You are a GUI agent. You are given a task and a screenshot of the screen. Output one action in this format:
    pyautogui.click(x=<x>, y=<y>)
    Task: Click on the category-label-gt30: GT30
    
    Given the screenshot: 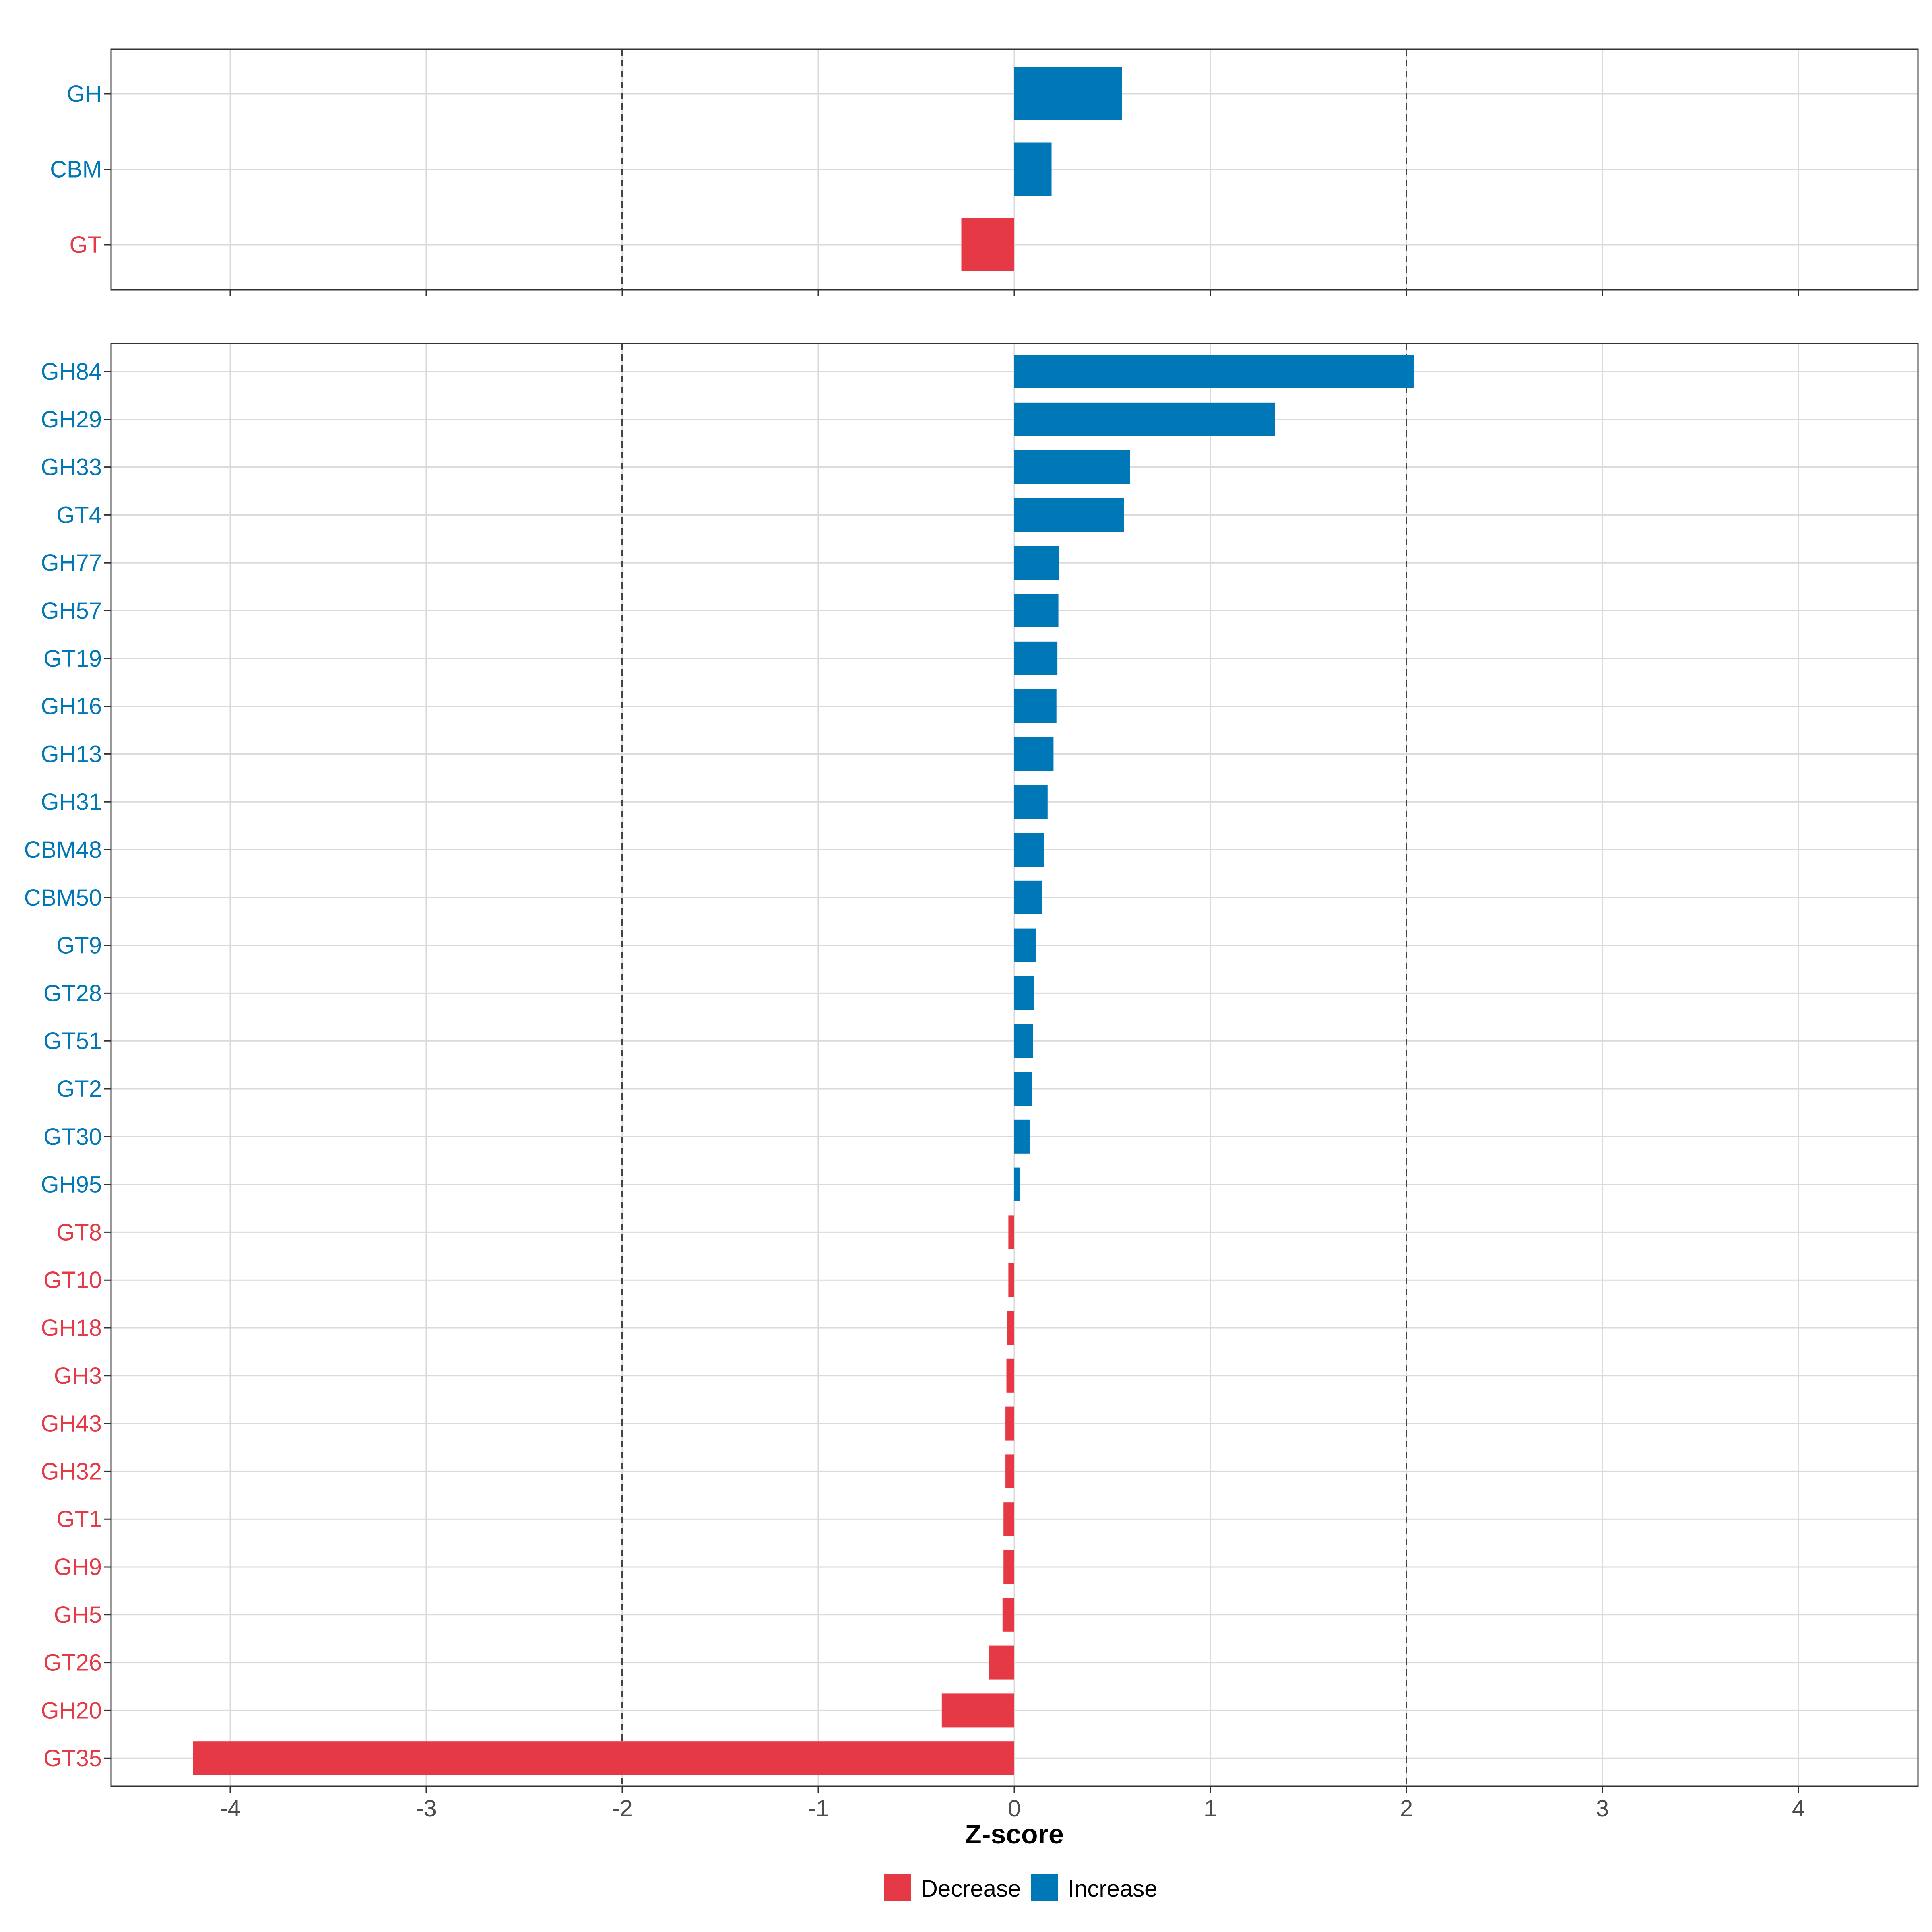 What is the action you would take?
    pyautogui.click(x=72, y=1137)
    